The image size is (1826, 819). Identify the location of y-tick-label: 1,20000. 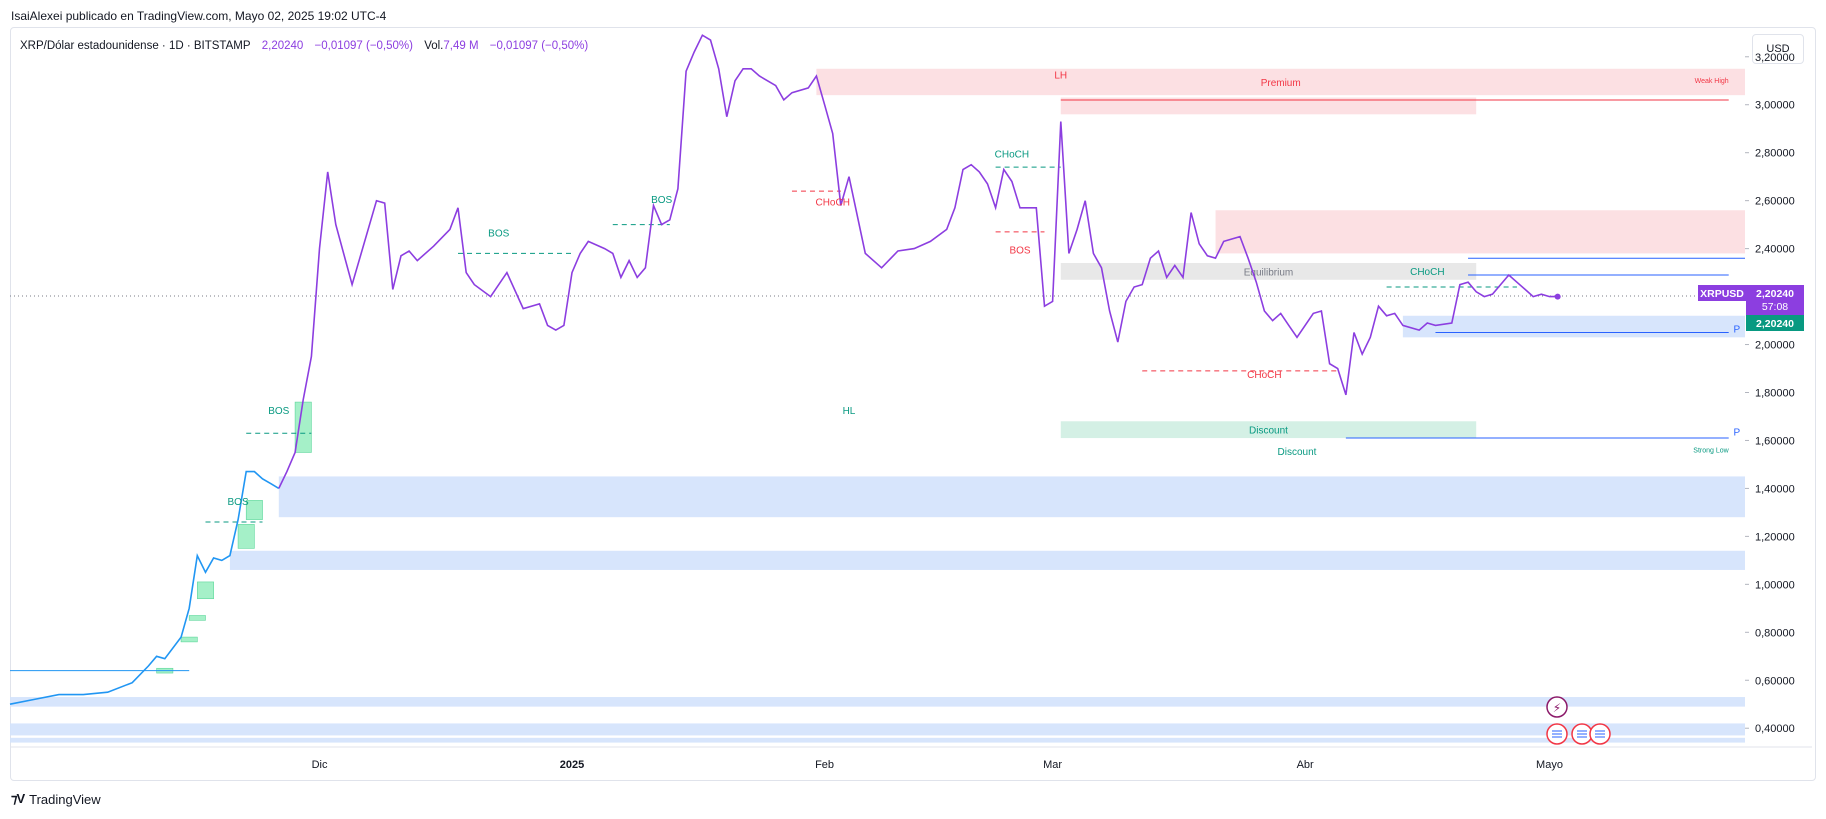
(1775, 537).